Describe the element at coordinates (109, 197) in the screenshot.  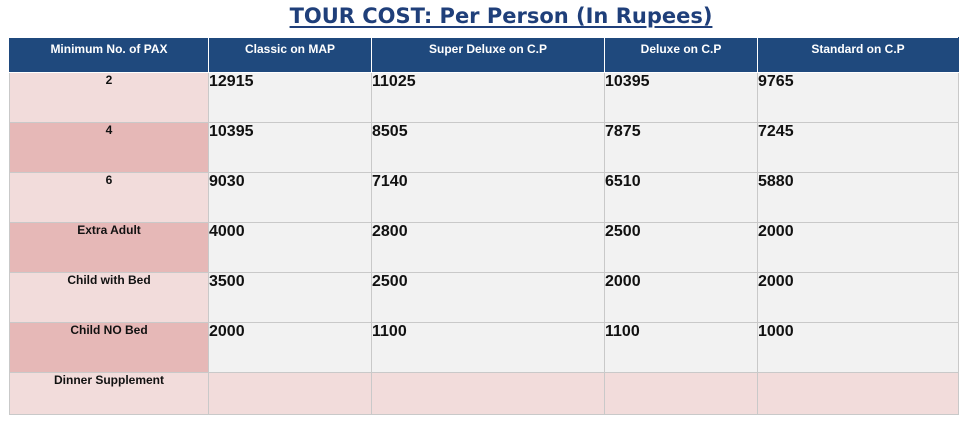
I see `row-label: 6` at that location.